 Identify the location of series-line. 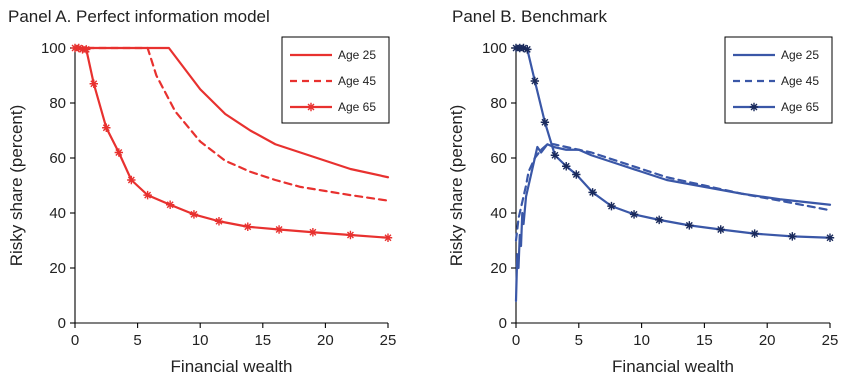
(673, 192).